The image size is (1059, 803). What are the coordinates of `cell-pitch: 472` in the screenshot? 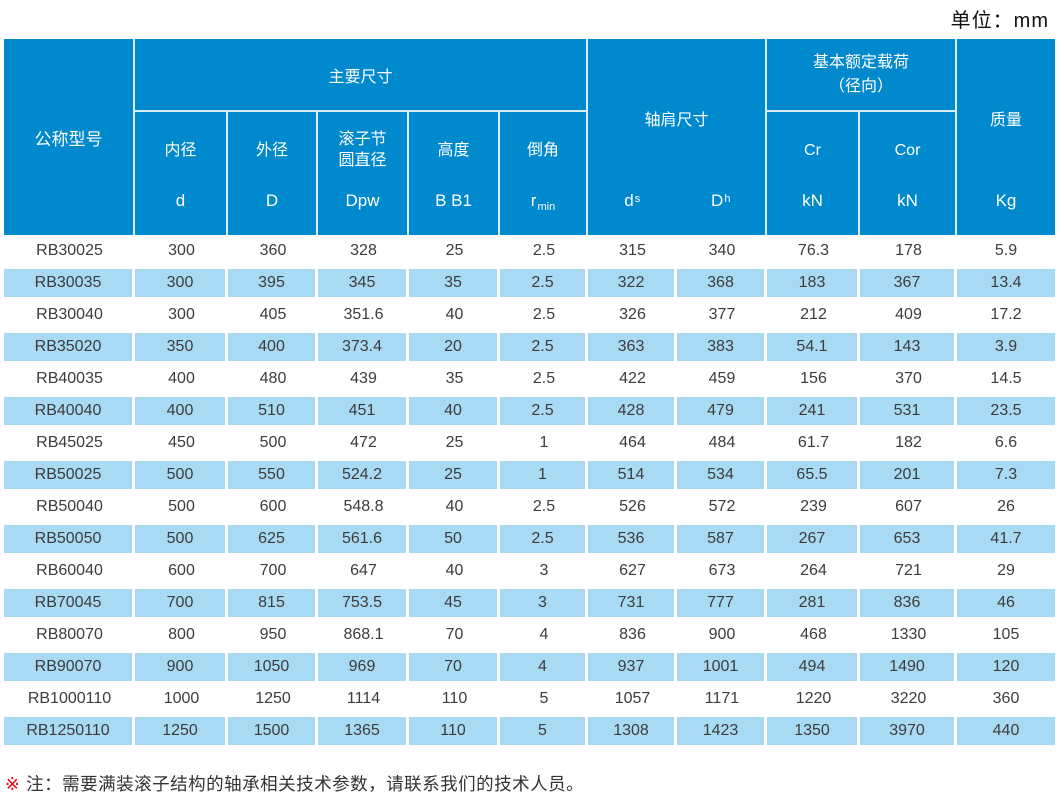 It's located at (363, 442).